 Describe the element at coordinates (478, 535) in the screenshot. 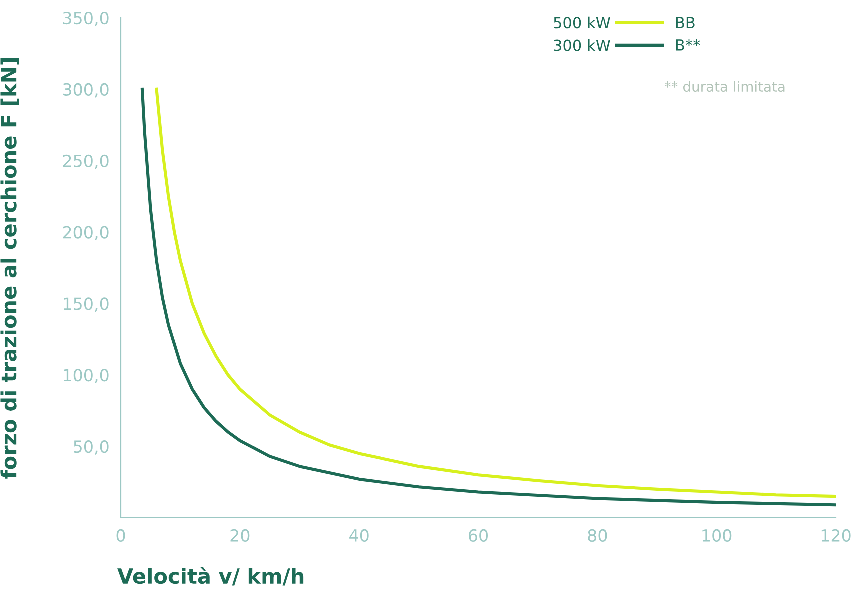

I see `x-tick-label: 60` at that location.